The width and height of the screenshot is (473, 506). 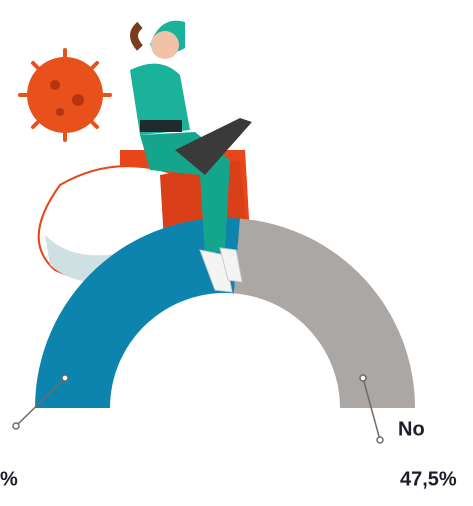 I want to click on value-label: %, so click(x=9, y=479).